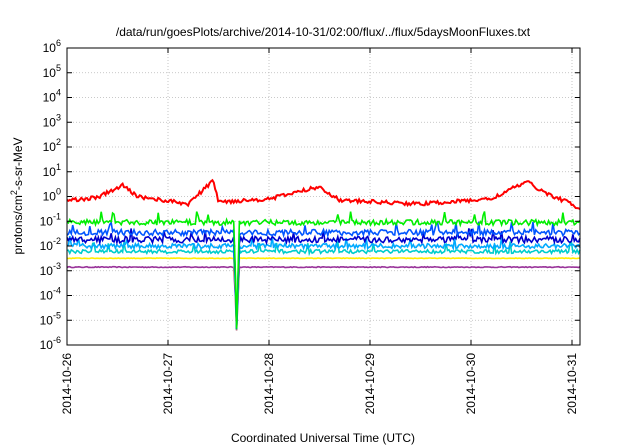 The image size is (640, 448). I want to click on y-tick-exp: -2, so click(57, 241).